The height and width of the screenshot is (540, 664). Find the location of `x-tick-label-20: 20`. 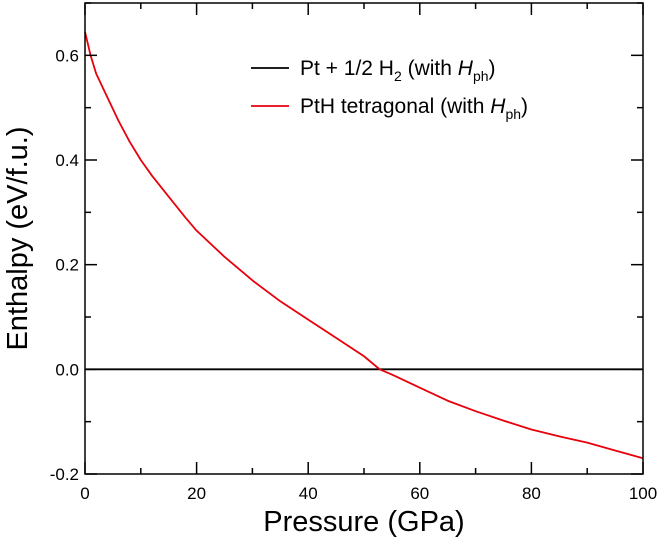

x-tick-label-20: 20 is located at coordinates (196, 493).